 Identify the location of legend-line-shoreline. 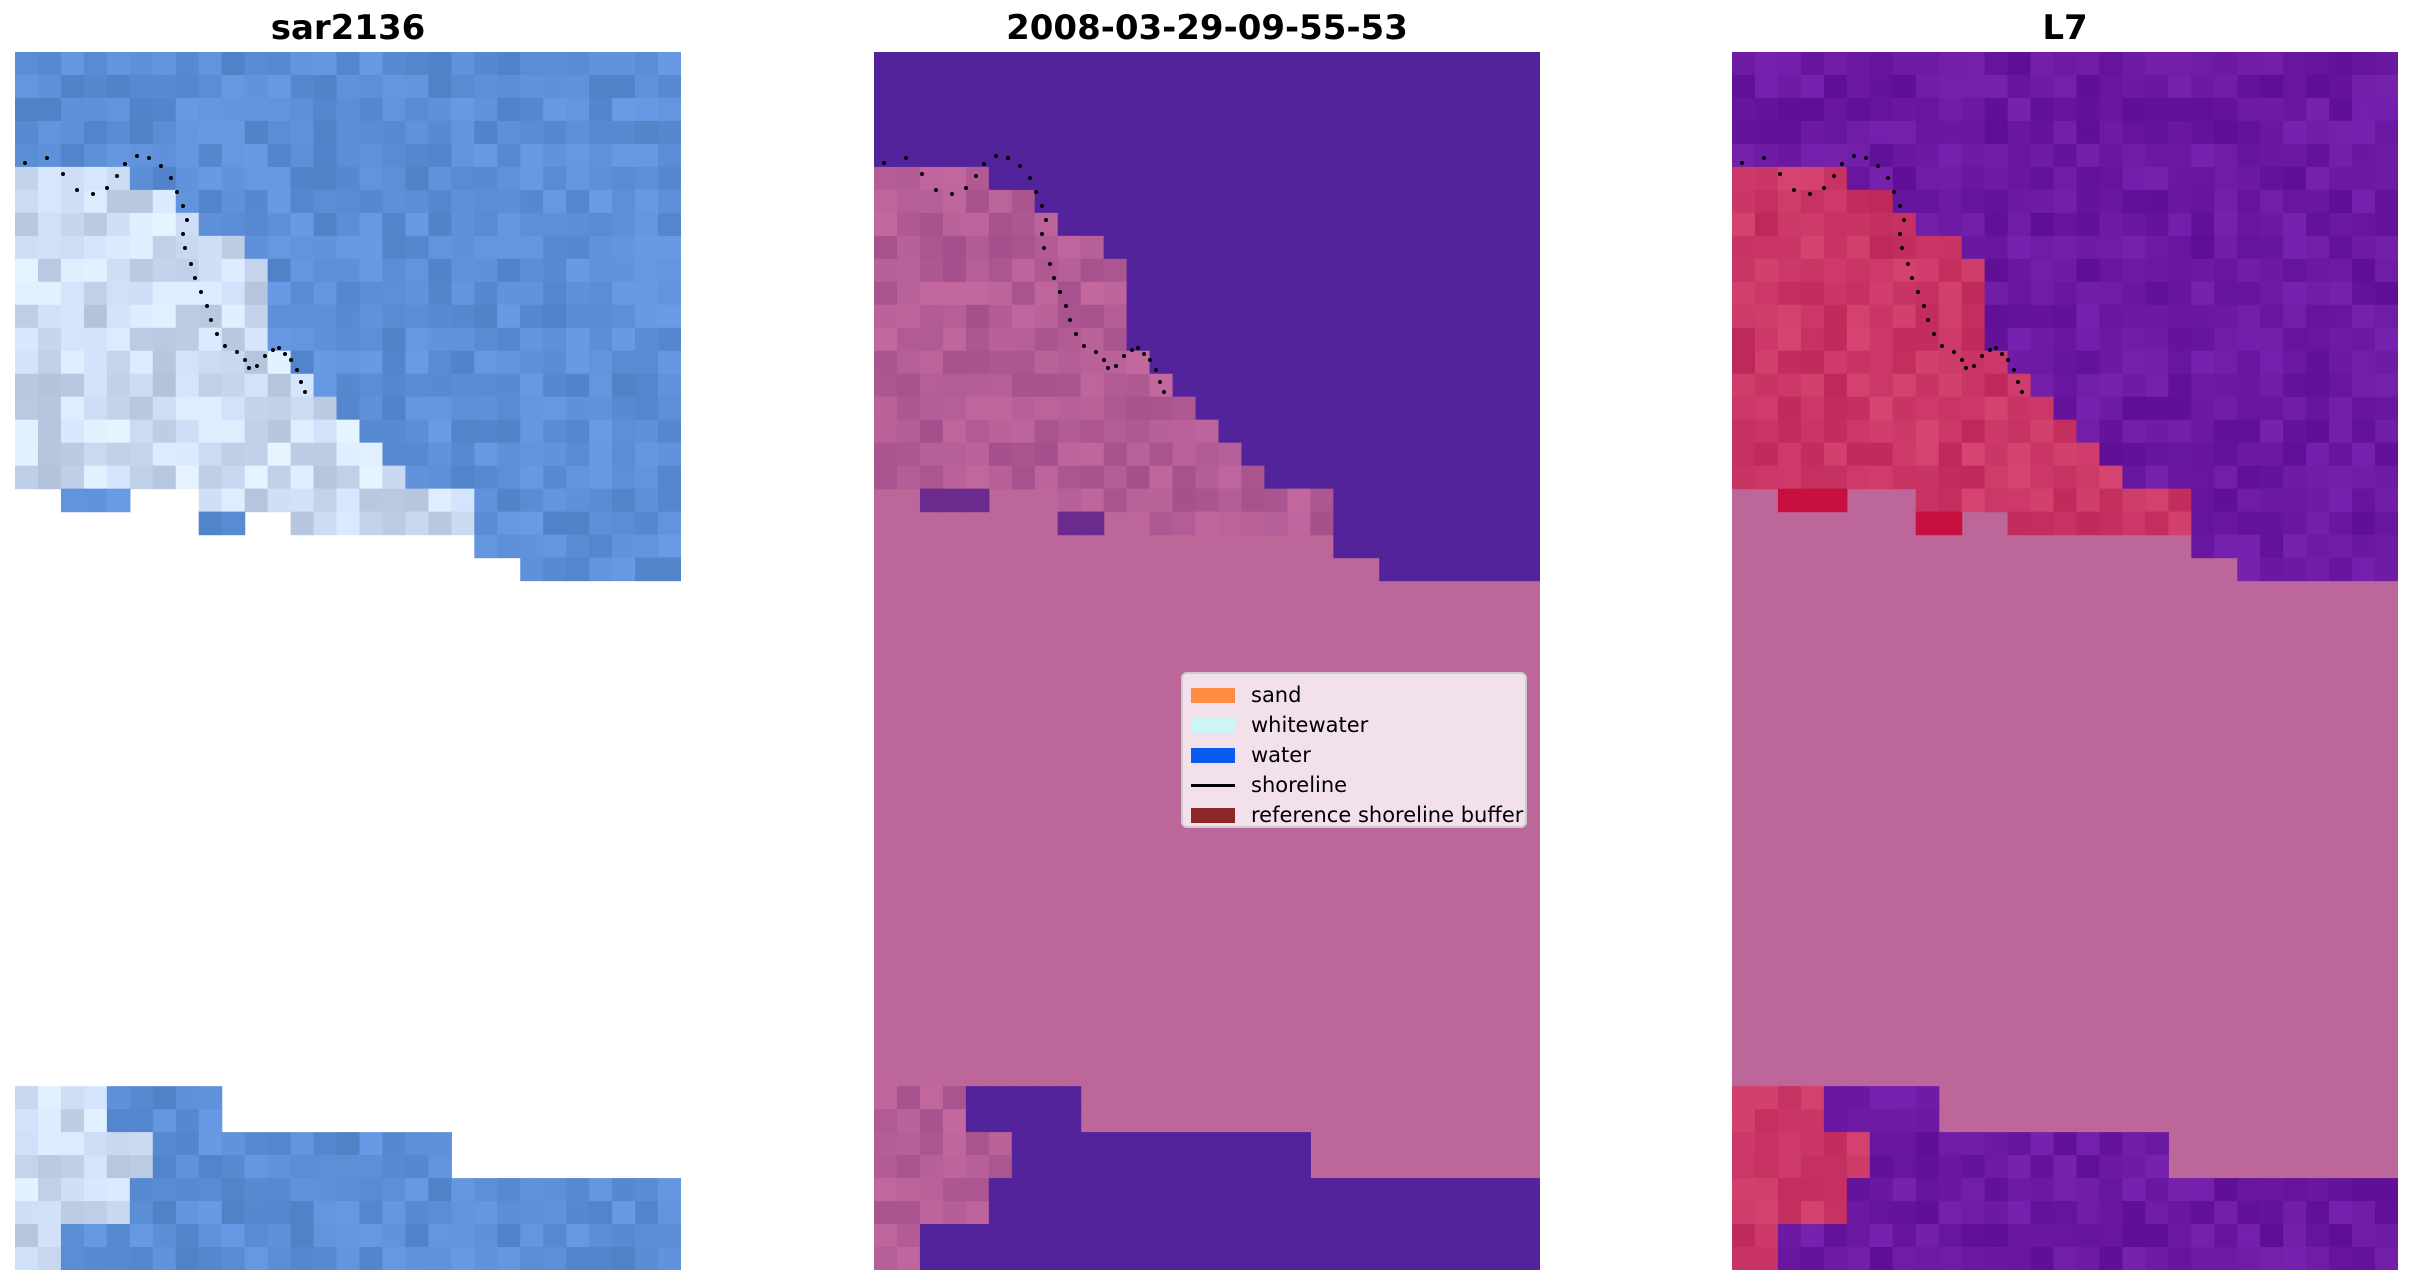
(1213, 785).